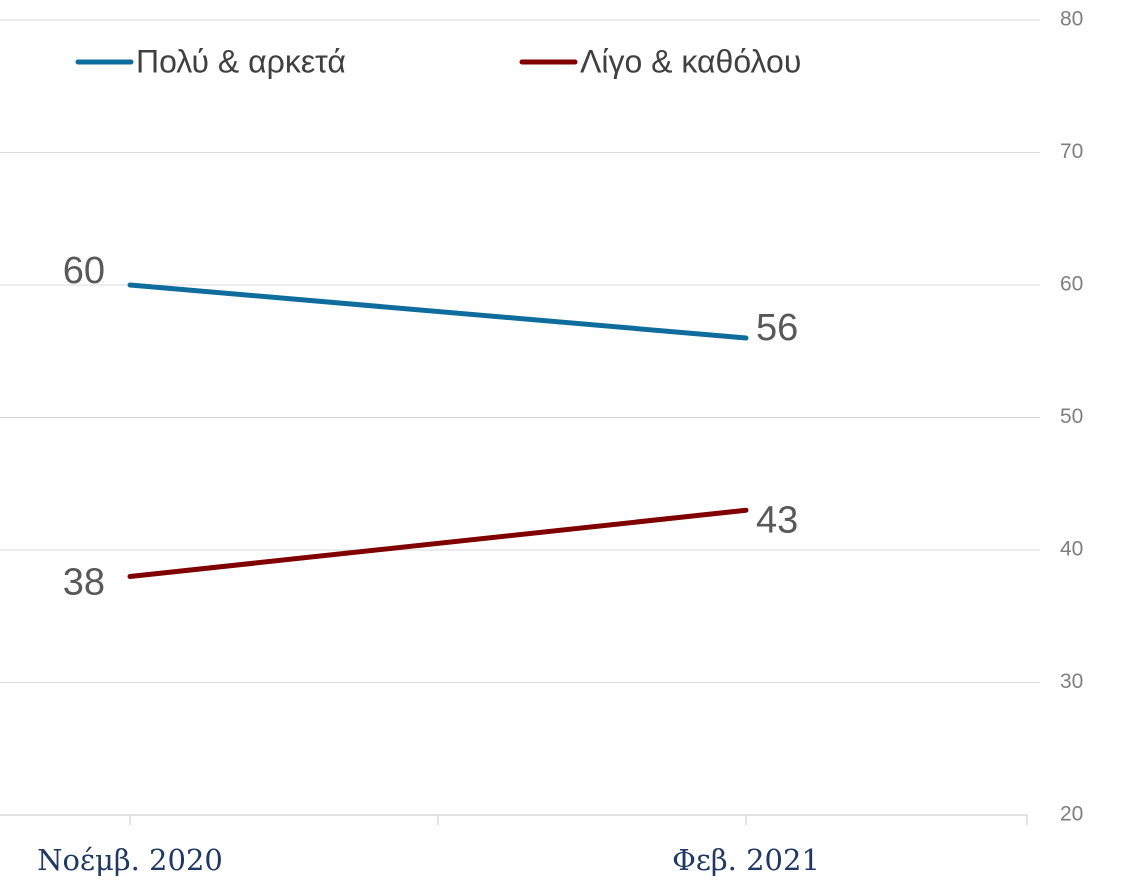 This screenshot has width=1134, height=881. What do you see at coordinates (1071, 284) in the screenshot?
I see `y-tick-label: 60` at bounding box center [1071, 284].